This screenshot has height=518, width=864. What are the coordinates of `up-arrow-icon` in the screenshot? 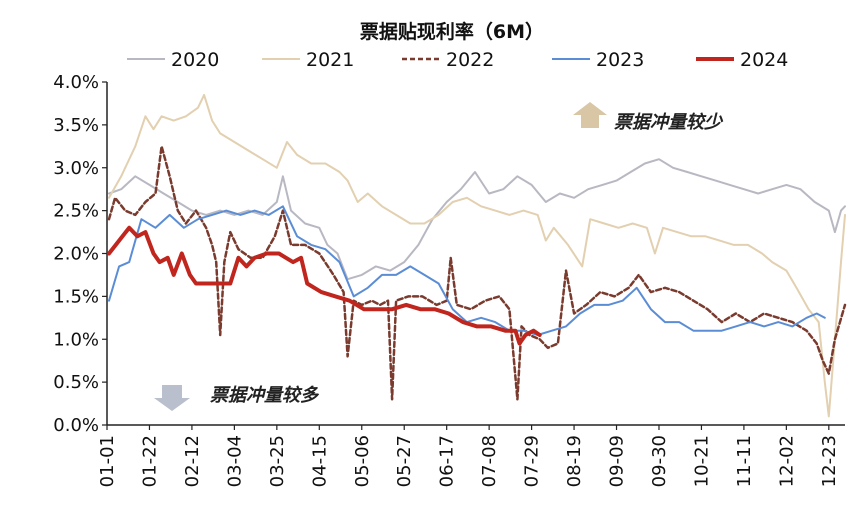 It's located at (590, 115).